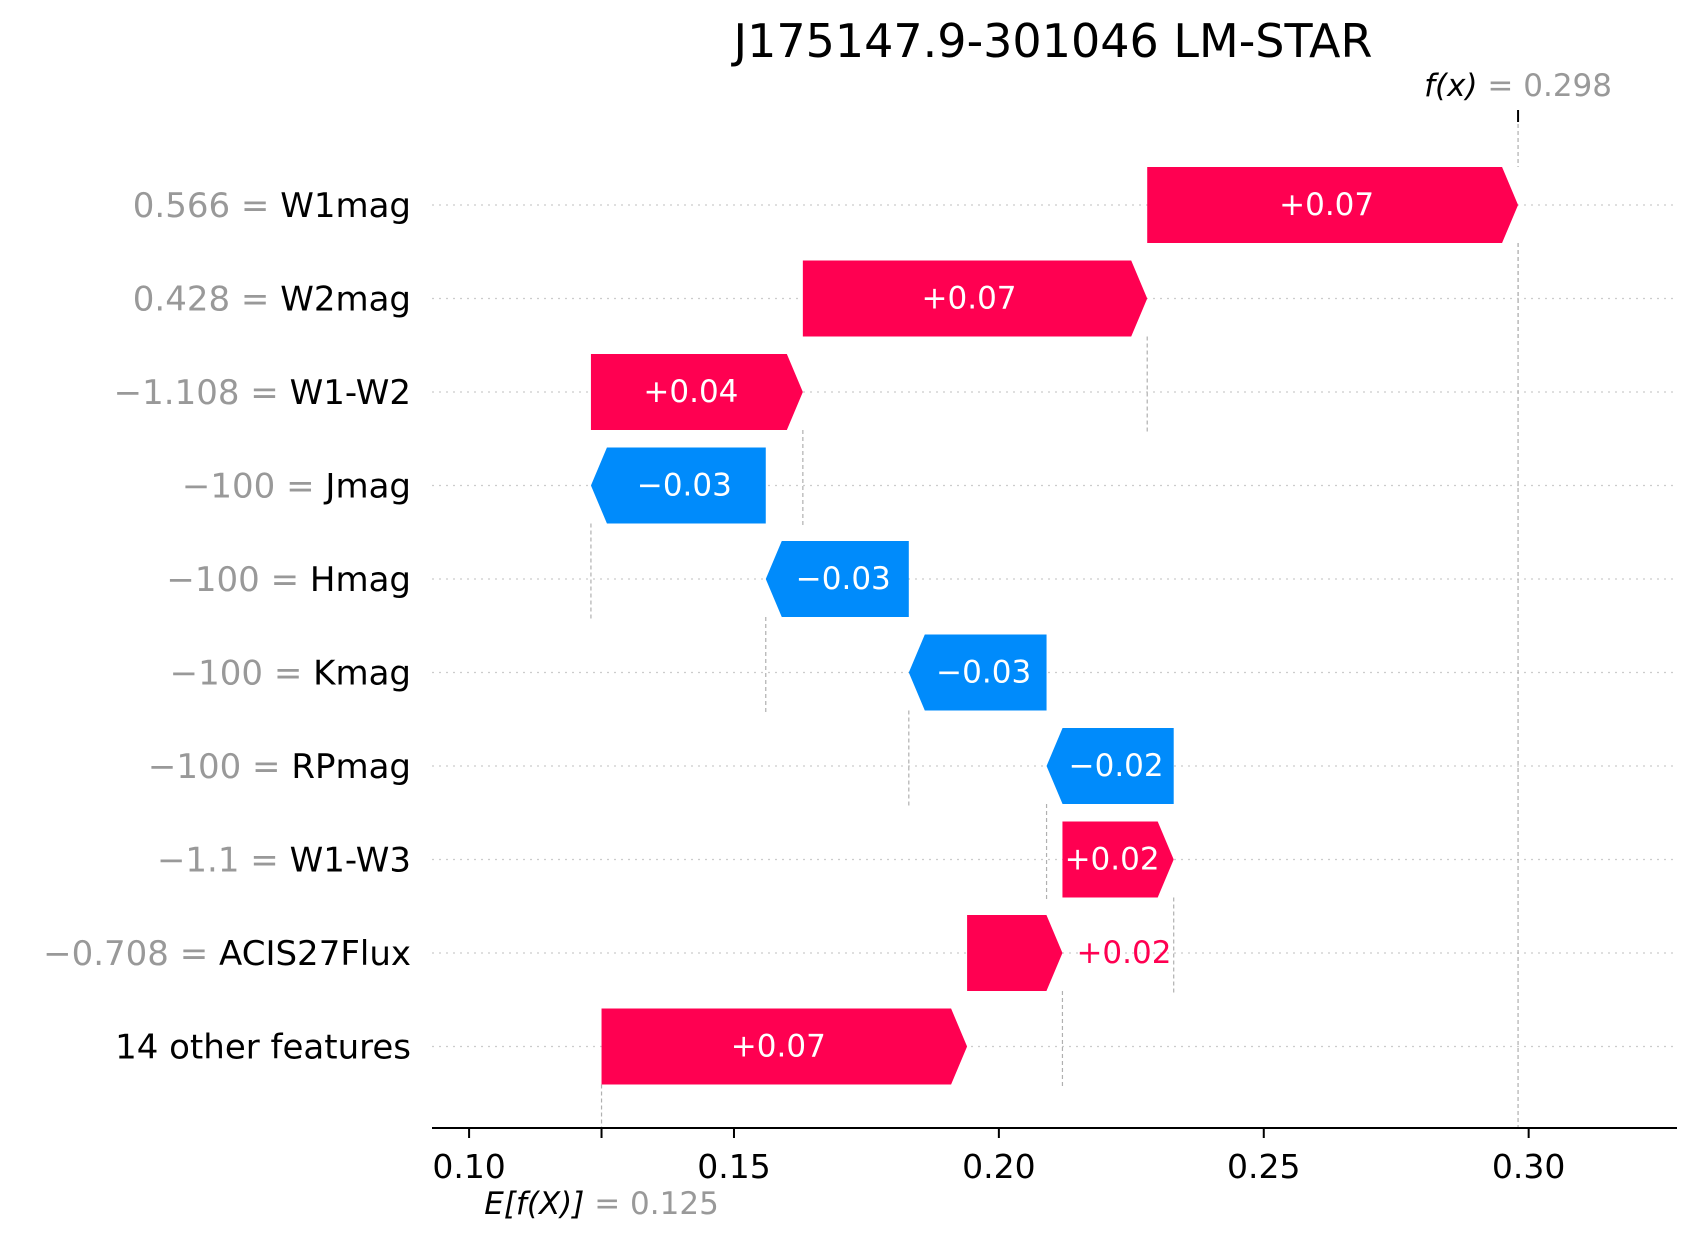 Image resolution: width=1699 pixels, height=1236 pixels. What do you see at coordinates (131, 954) in the screenshot?
I see `feature-value: −0.708 =` at bounding box center [131, 954].